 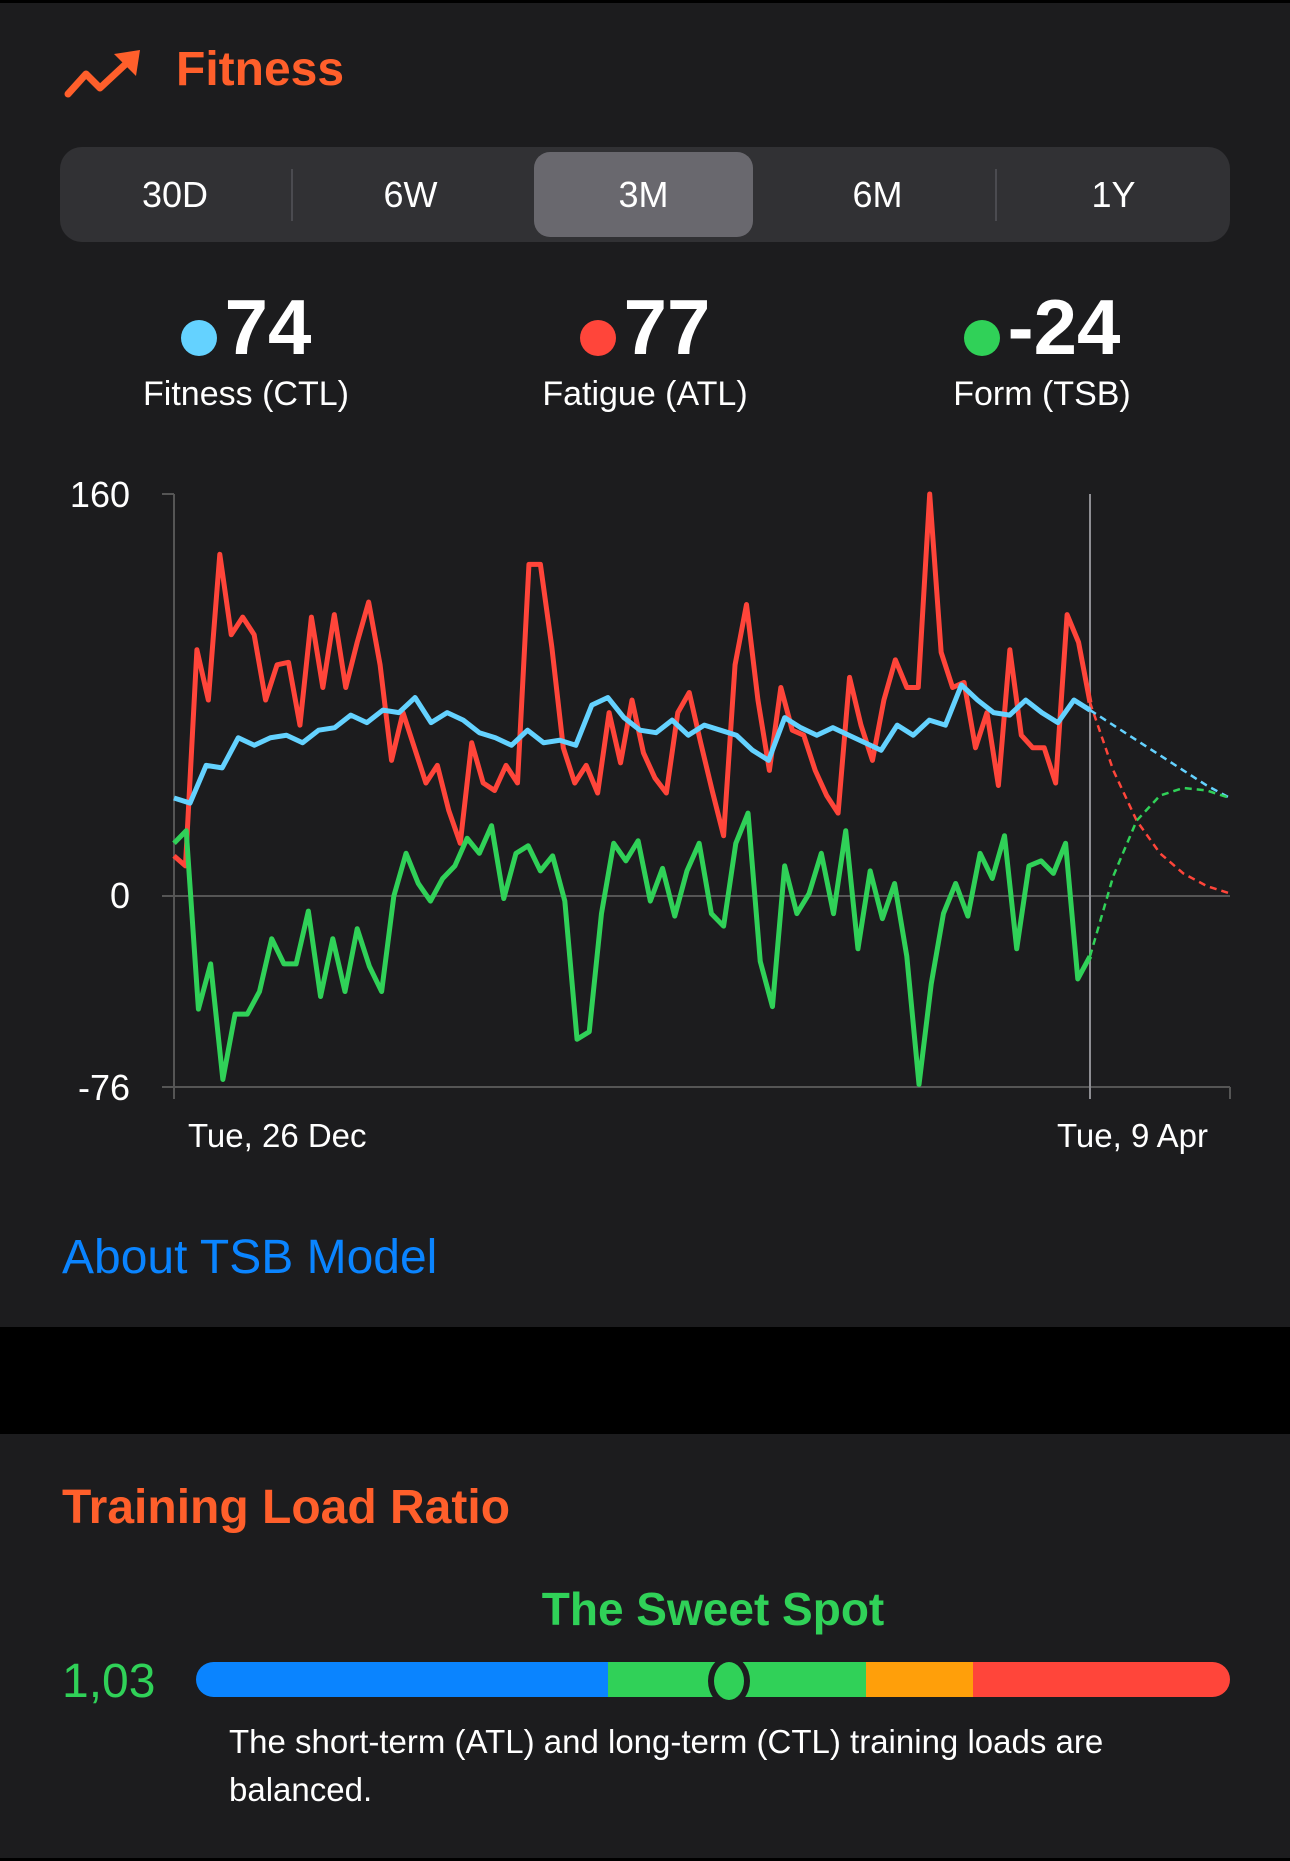 I want to click on fatigue-dot-icon, so click(x=597, y=337).